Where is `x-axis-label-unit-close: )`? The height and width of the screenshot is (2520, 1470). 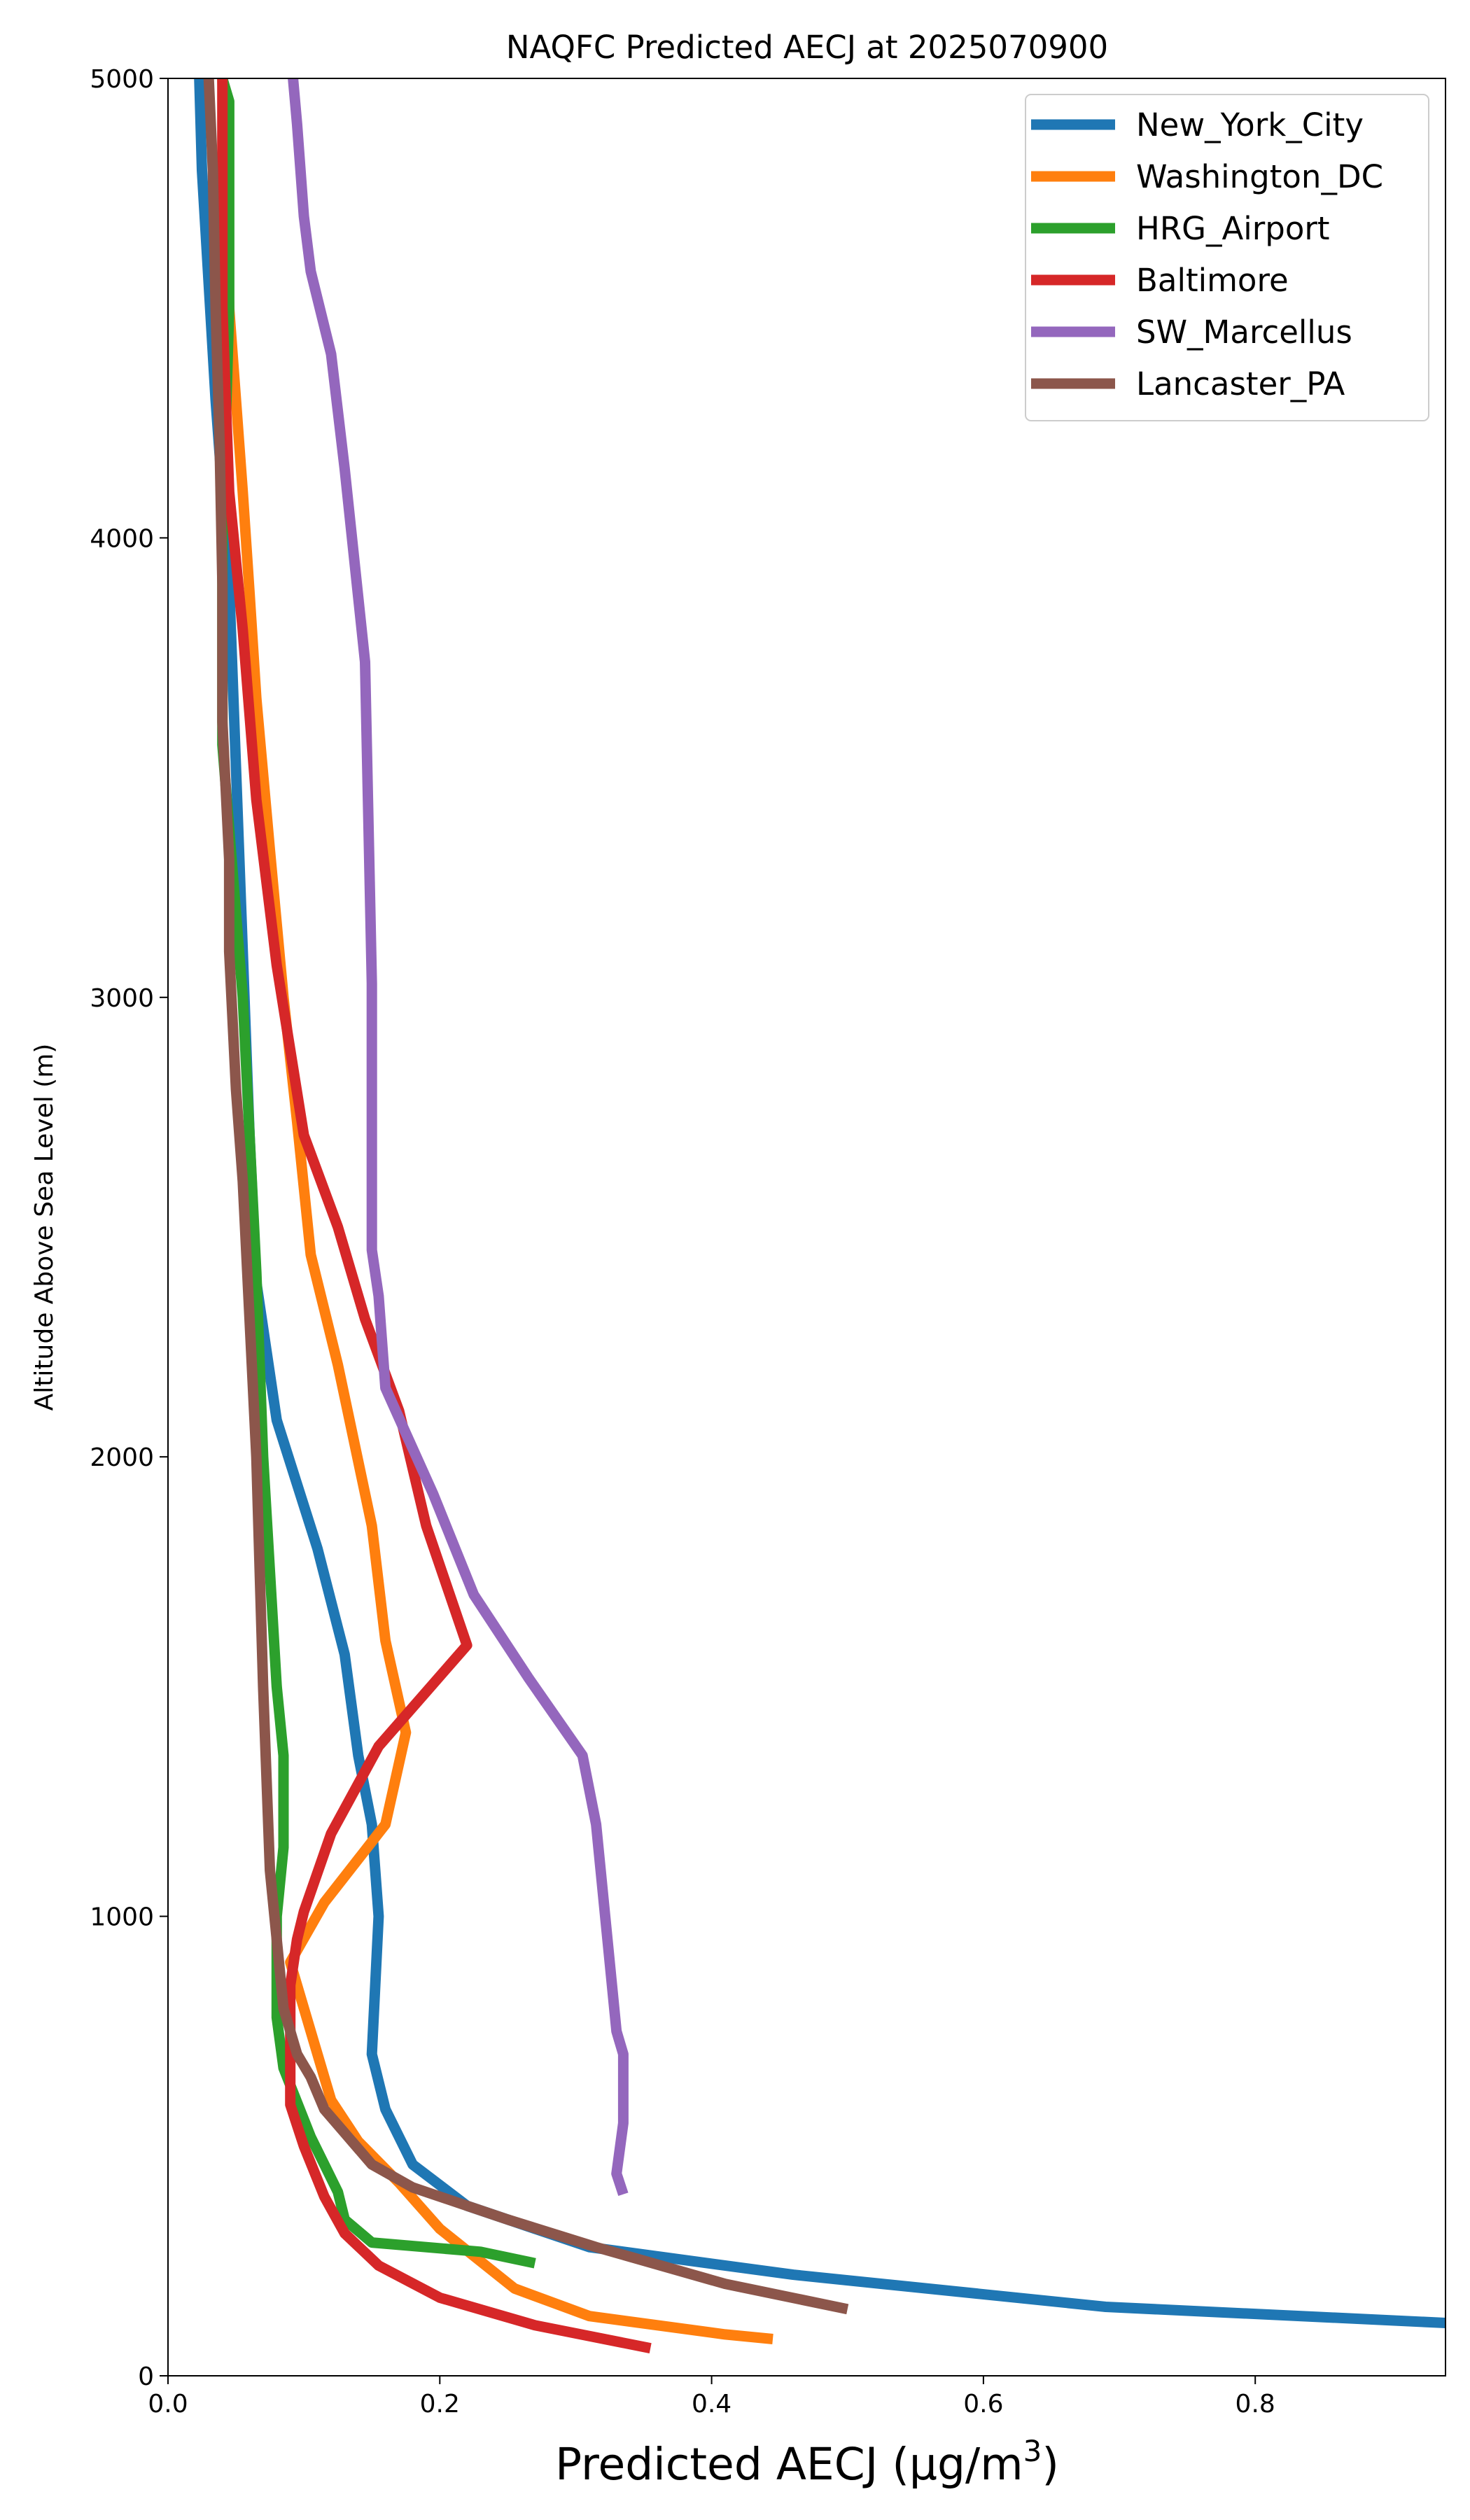 x-axis-label-unit-close: ) is located at coordinates (1050, 2464).